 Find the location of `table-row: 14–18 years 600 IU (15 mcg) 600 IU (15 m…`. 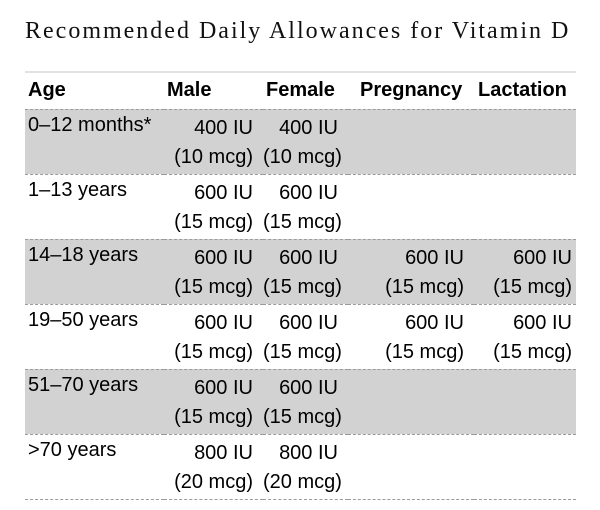

table-row: 14–18 years 600 IU (15 mcg) 600 IU (15 m… is located at coordinates (300, 271).